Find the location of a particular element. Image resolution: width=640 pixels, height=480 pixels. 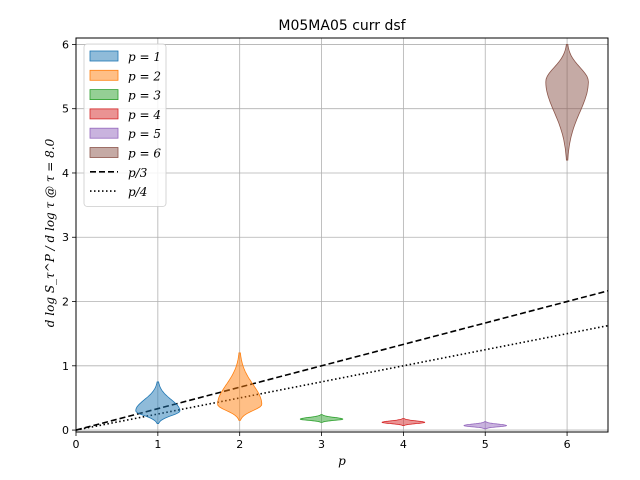

y-axis-label: d log S_τ^P / d log τ @ τ = 8.0 is located at coordinates (50, 232).